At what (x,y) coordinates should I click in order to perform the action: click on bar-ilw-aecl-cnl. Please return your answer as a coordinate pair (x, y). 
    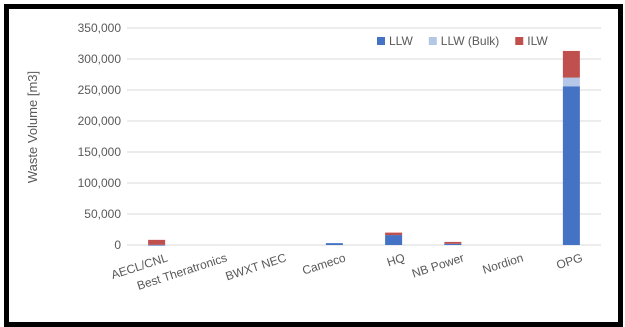
    Looking at the image, I should click on (157, 242).